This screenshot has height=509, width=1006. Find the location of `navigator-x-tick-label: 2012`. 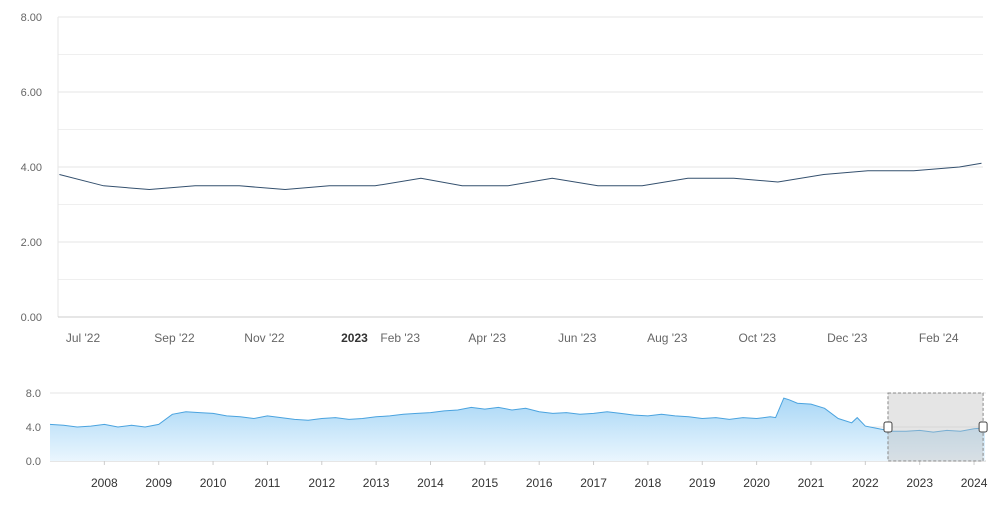

navigator-x-tick-label: 2012 is located at coordinates (321, 483).